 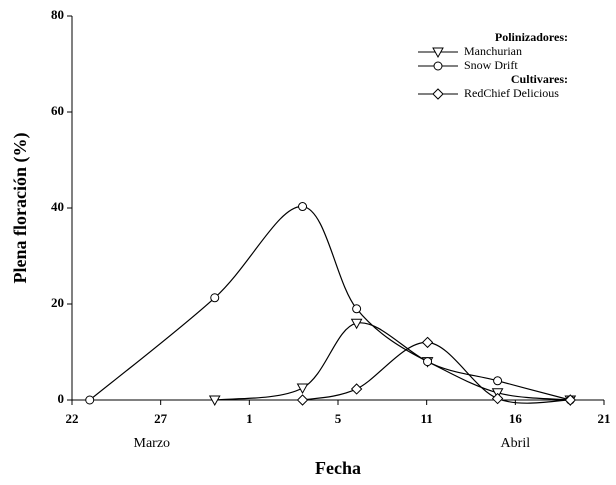 I want to click on x-tick-label: 5, so click(x=338, y=418).